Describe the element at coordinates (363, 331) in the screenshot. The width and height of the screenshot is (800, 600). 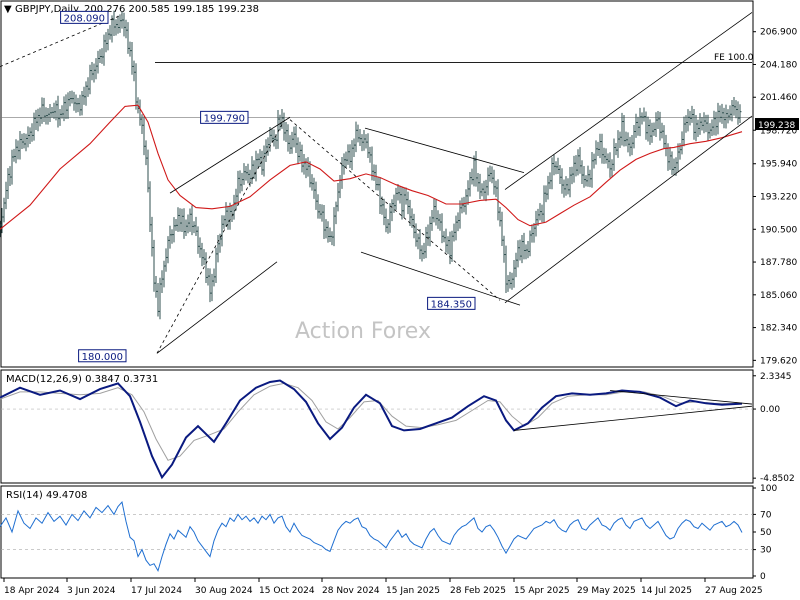
I see `watermark: Action Forex` at that location.